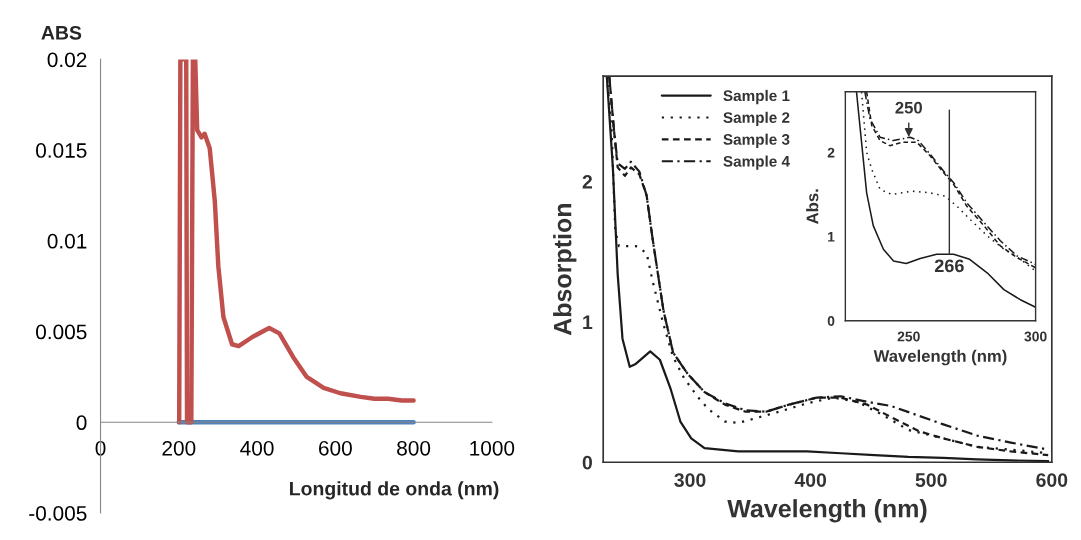 The height and width of the screenshot is (540, 1081). I want to click on legend-label: Sample 1, so click(756, 97).